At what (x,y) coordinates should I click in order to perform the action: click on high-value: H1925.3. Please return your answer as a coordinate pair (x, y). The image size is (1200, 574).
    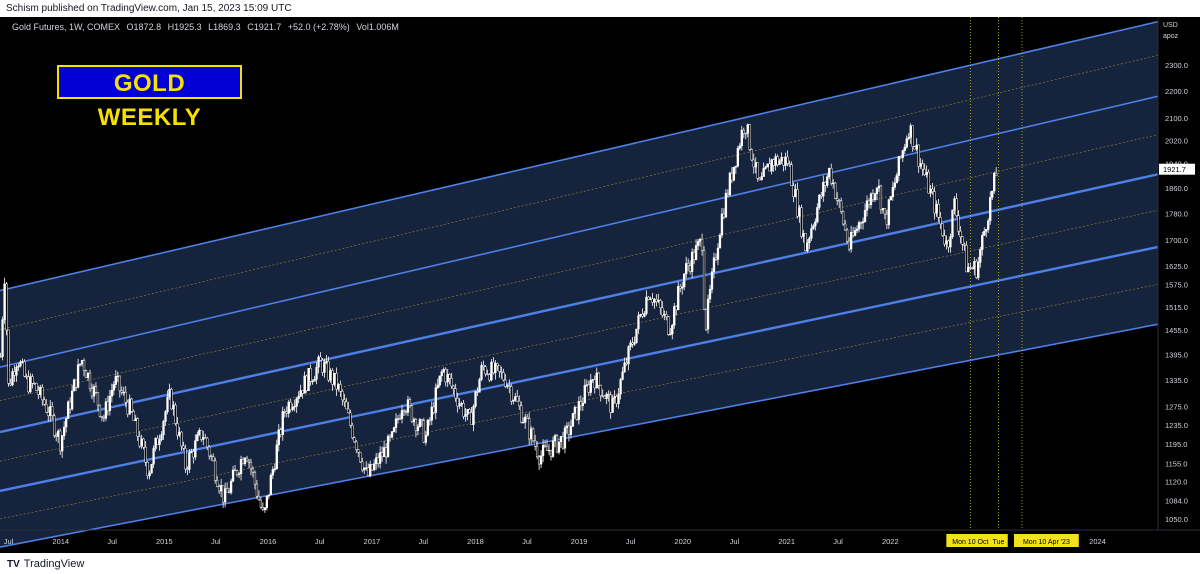
    Looking at the image, I should click on (184, 27).